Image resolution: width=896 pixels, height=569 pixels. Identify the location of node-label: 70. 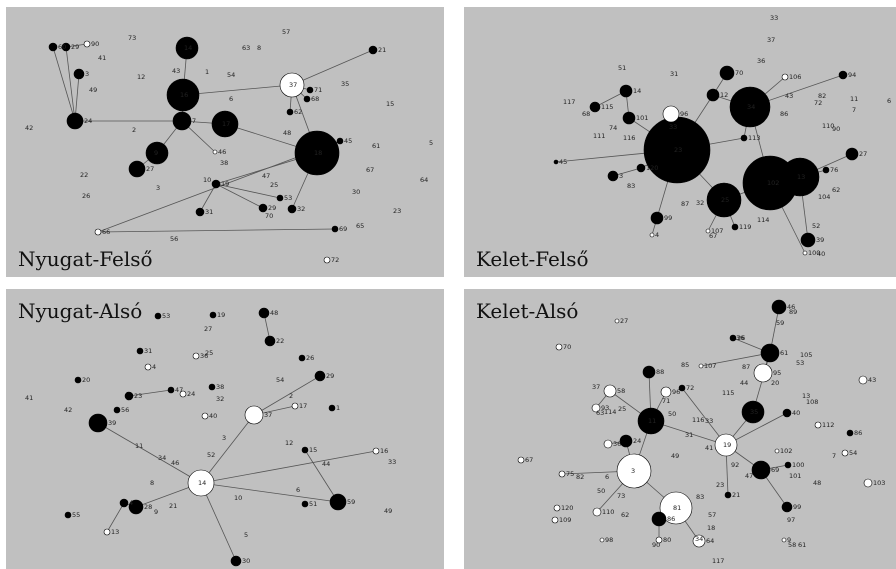
(567, 347).